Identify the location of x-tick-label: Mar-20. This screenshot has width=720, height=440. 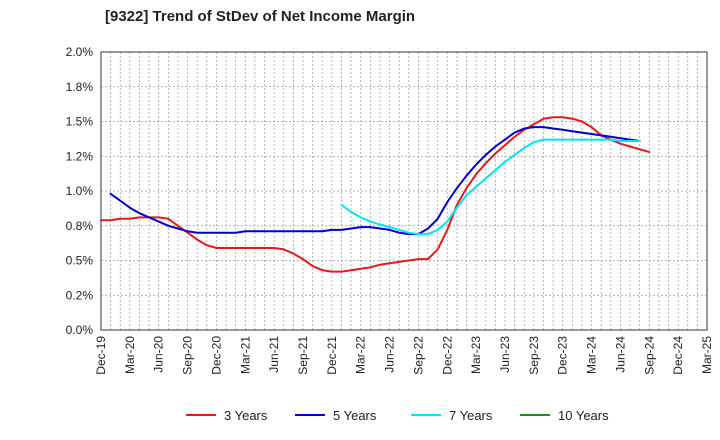
(130, 355).